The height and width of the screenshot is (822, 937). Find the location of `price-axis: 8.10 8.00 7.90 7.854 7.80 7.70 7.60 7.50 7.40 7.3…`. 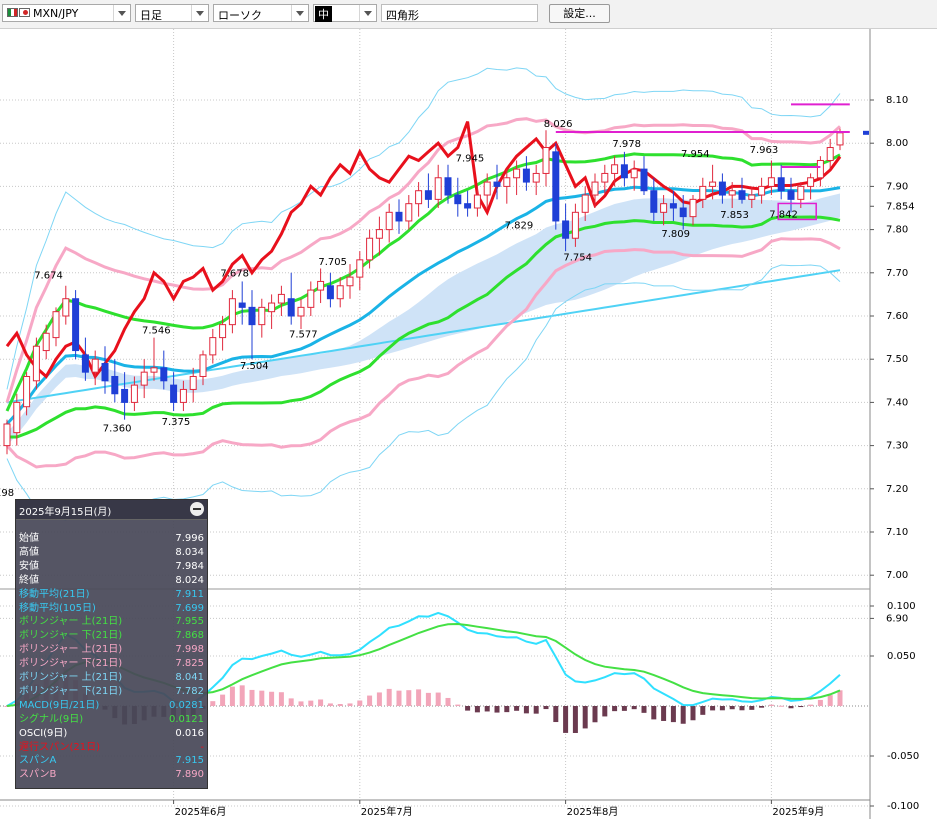

price-axis: 8.10 8.00 7.90 7.854 7.80 7.70 7.60 7.50 7.40 7.3… is located at coordinates (889, 359).